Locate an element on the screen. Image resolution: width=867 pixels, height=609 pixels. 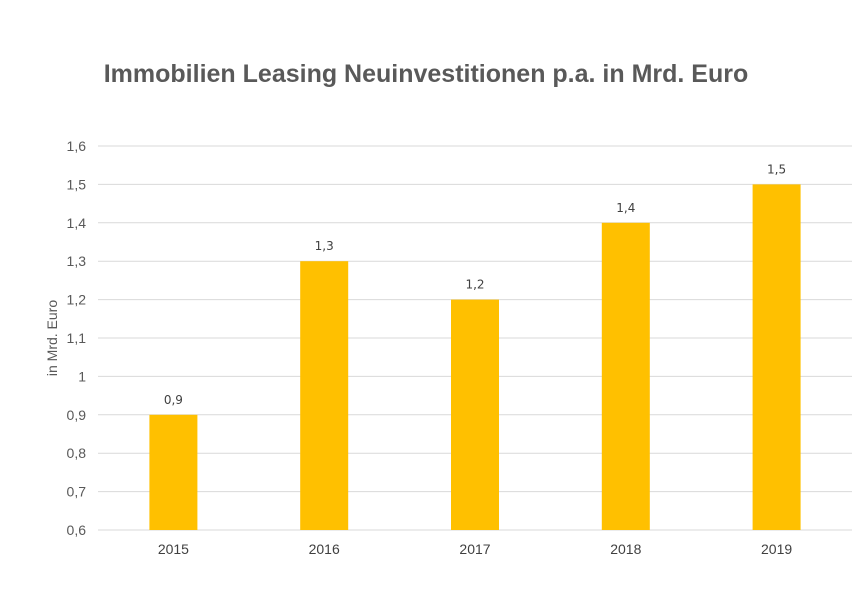
y-axis-ticks: 0,6 0,7 0,8 0,9 1 1,1 1,2 1,3 1,4 1,5 1,6 is located at coordinates (77, 338).